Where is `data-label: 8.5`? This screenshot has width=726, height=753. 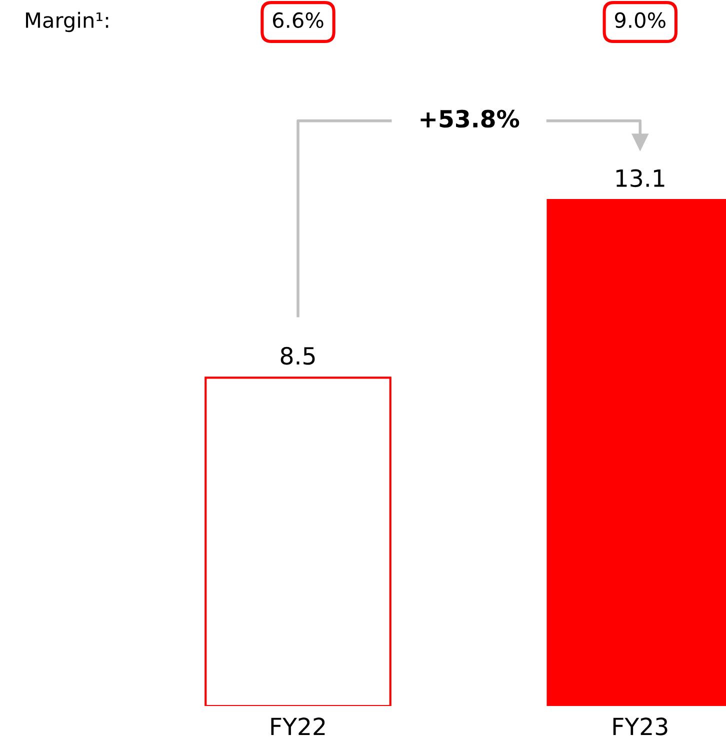 data-label: 8.5 is located at coordinates (297, 355).